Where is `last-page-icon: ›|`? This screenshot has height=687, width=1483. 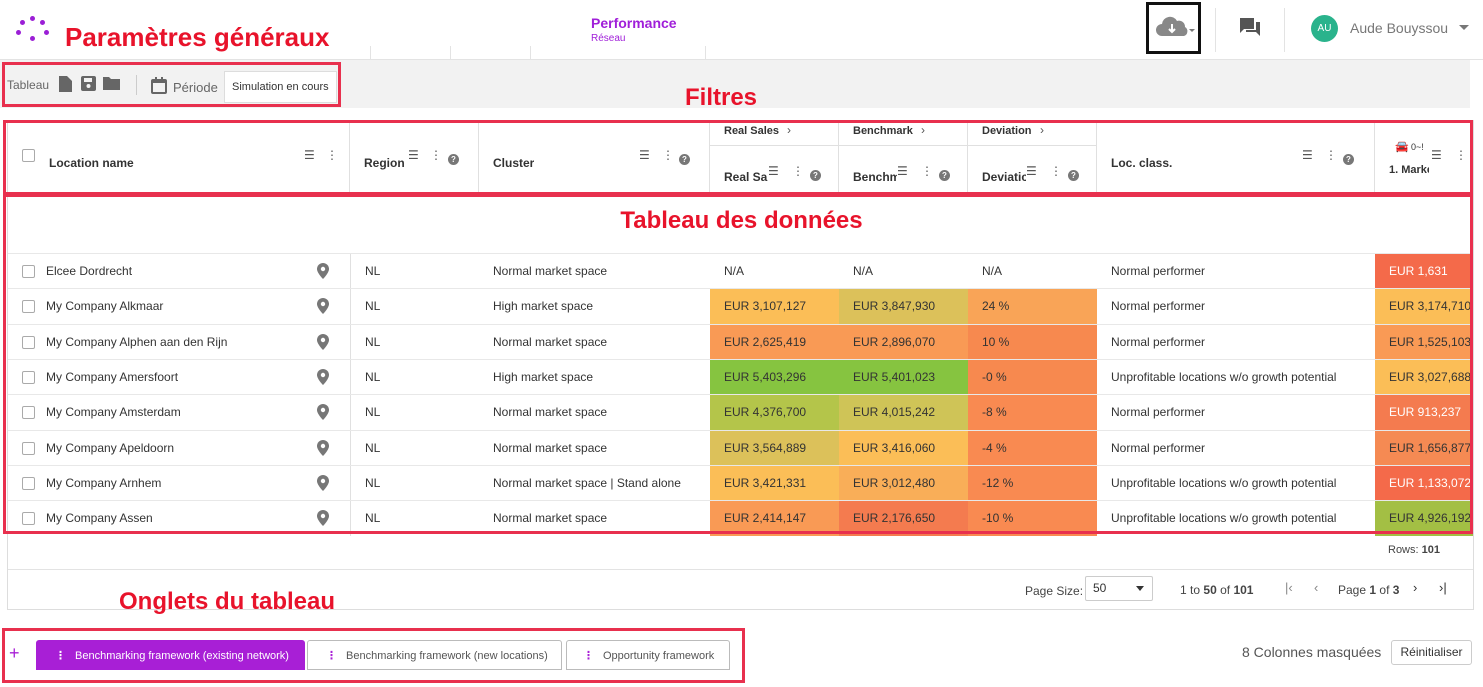
last-page-icon: ›| is located at coordinates (1443, 587).